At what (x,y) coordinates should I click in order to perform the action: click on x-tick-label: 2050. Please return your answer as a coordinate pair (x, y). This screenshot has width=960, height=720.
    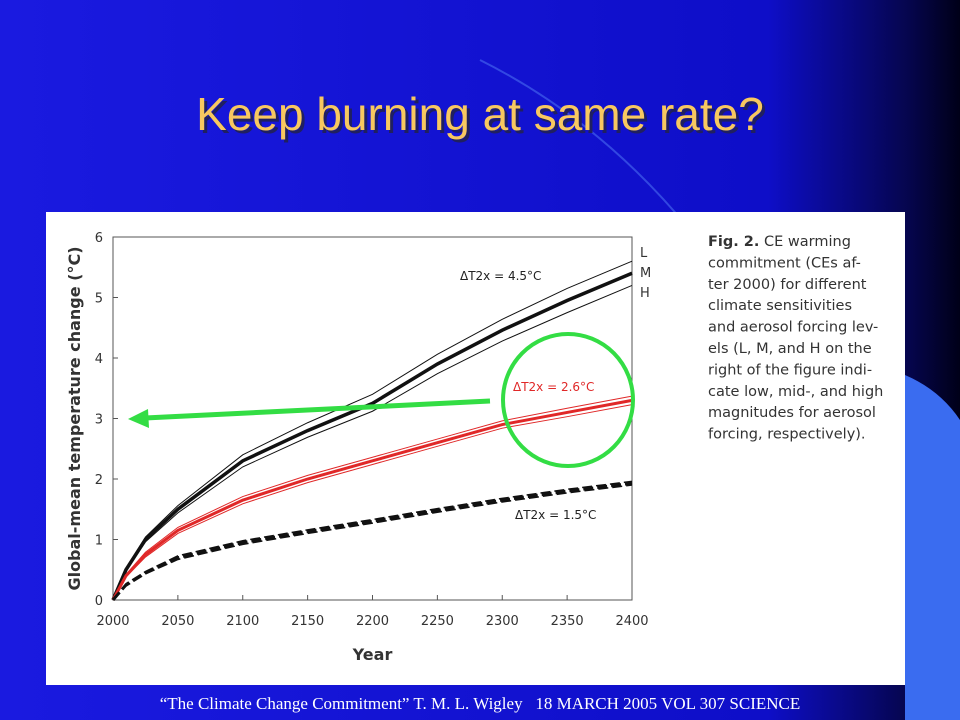
    Looking at the image, I should click on (177, 621).